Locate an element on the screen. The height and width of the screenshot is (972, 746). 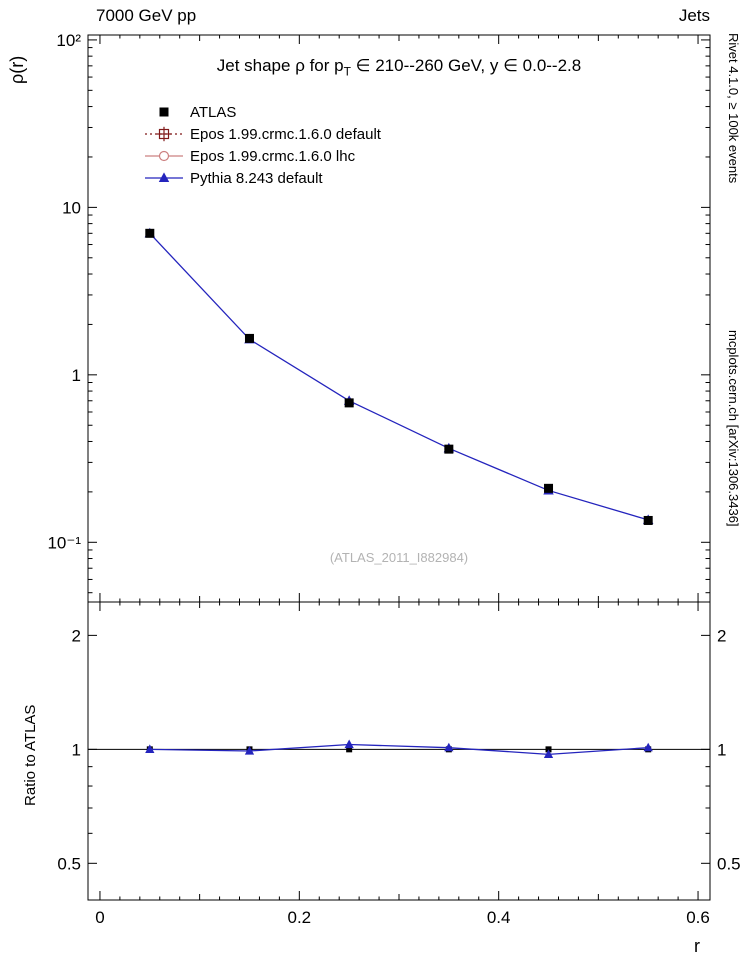
svg-text: 0.4 is located at coordinates (499, 917).